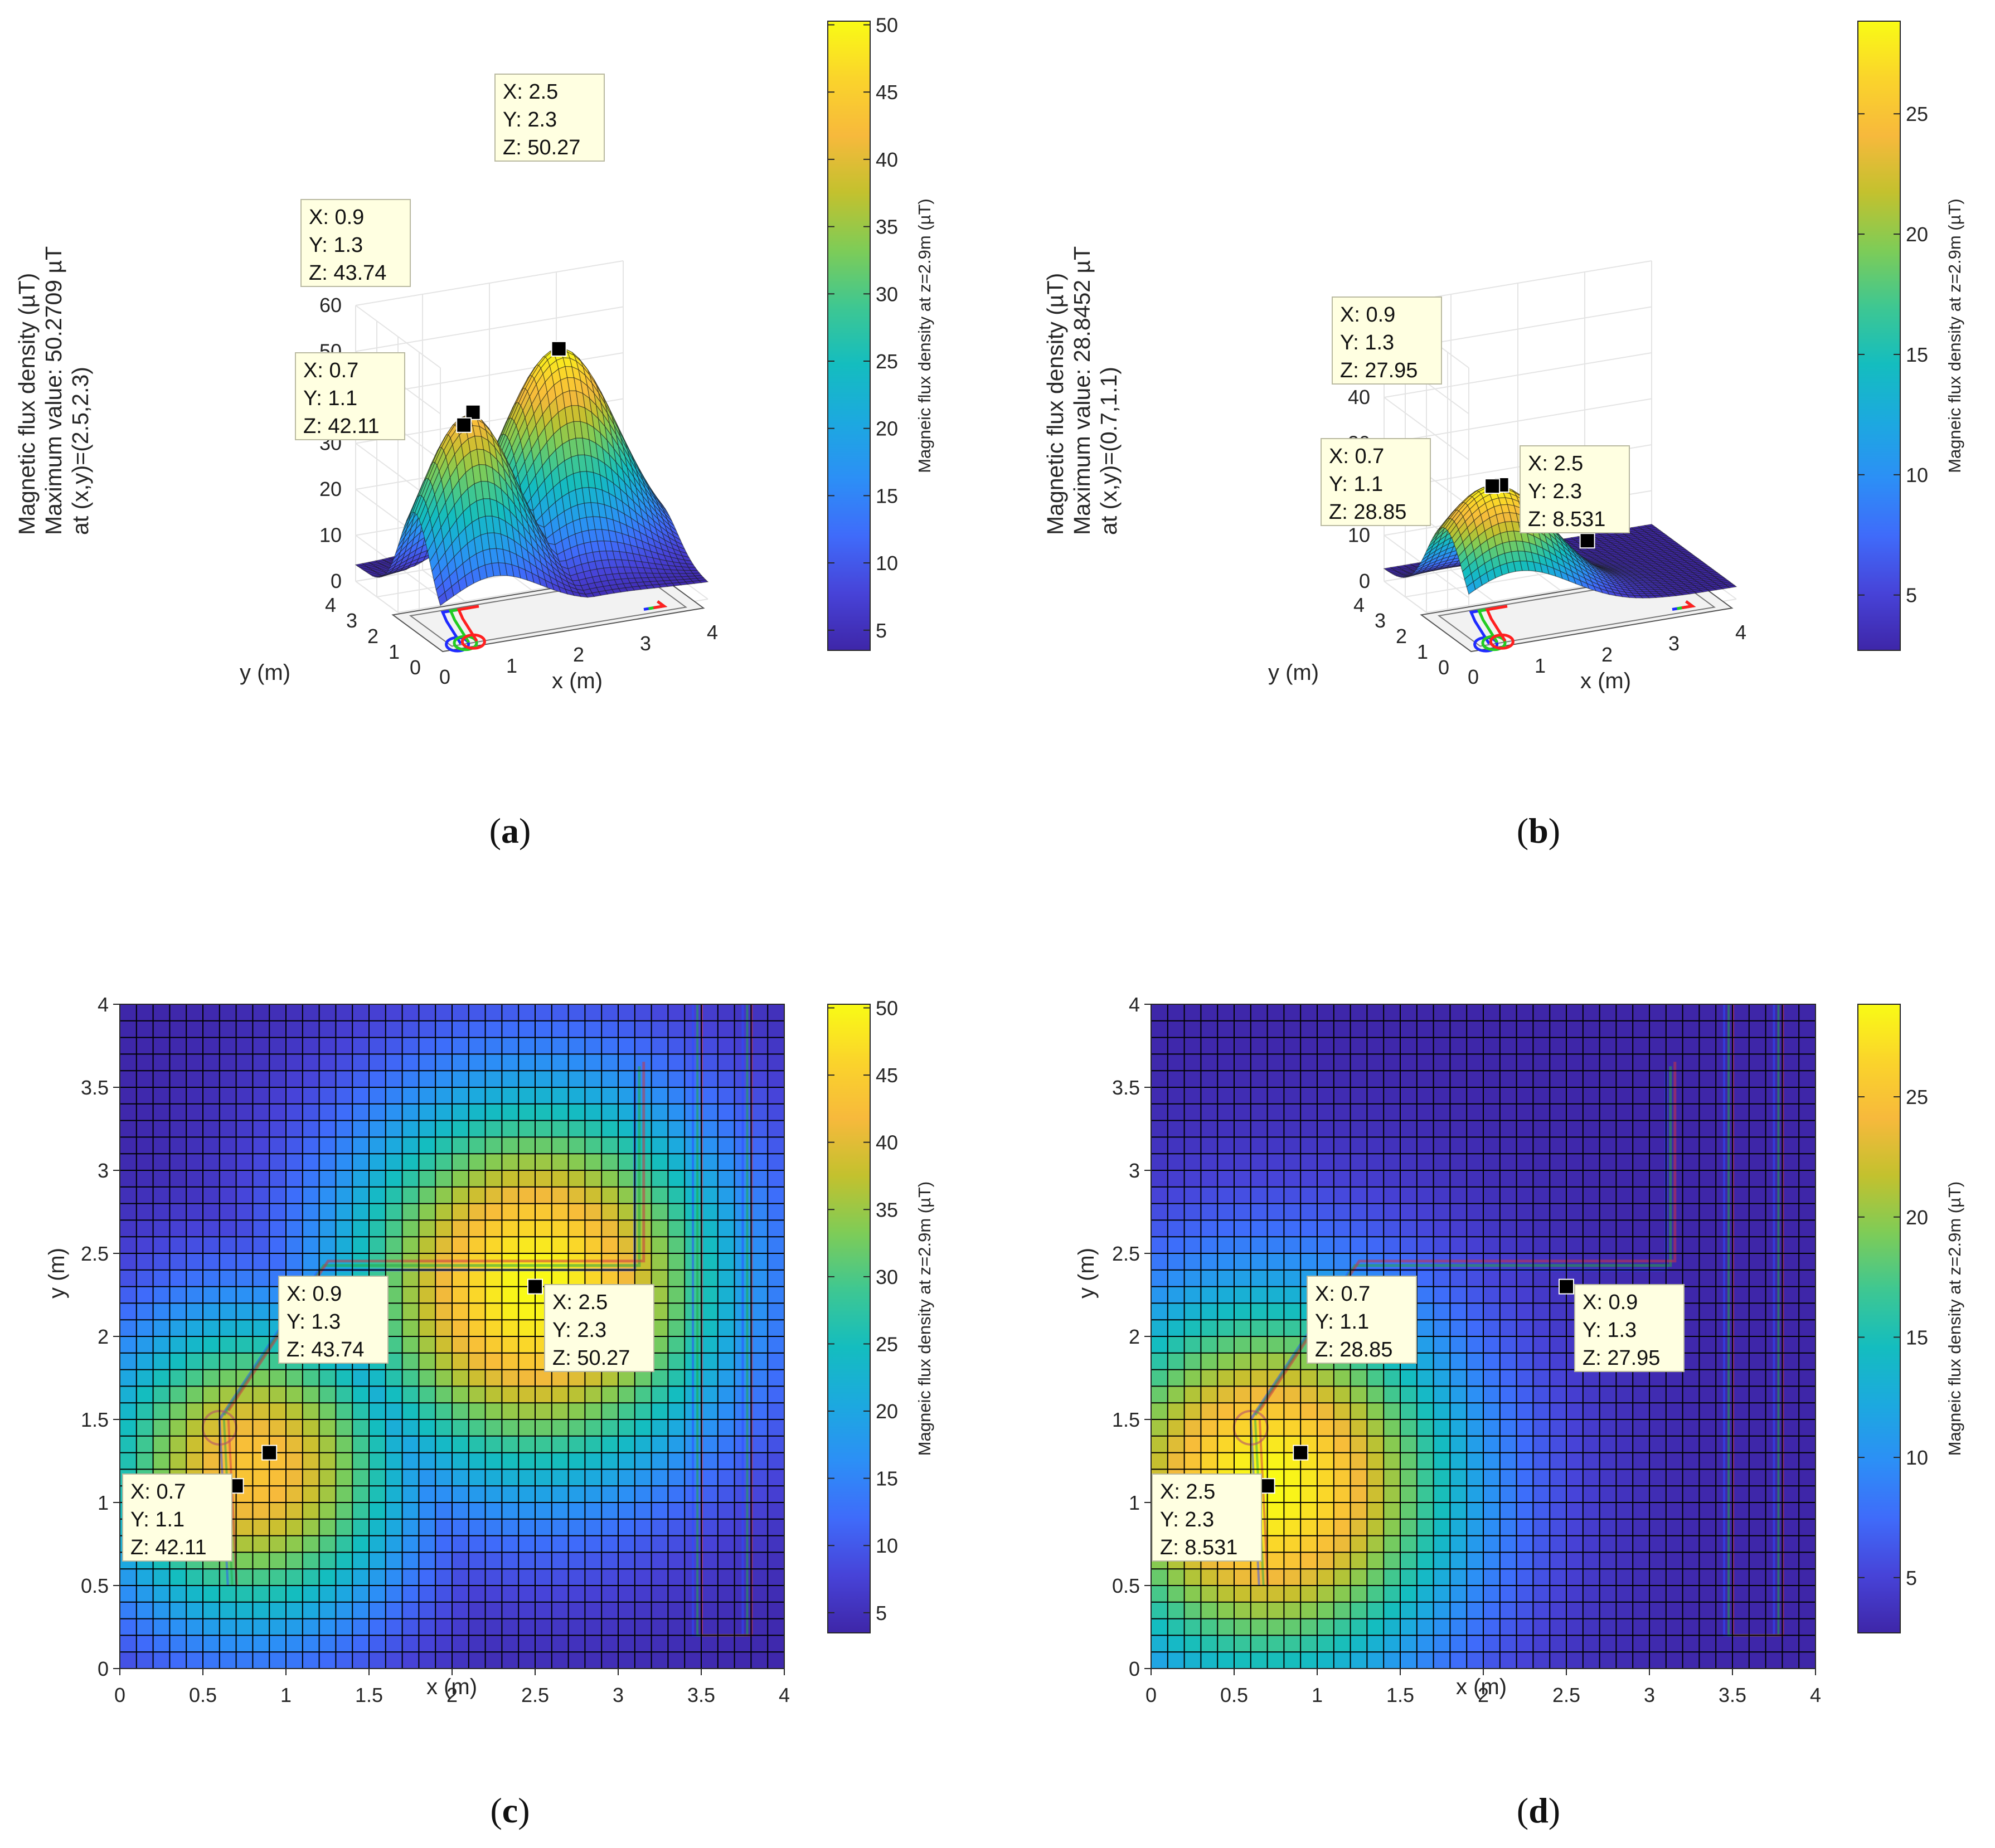  I want to click on x-tick-label: 3, so click(645, 643).